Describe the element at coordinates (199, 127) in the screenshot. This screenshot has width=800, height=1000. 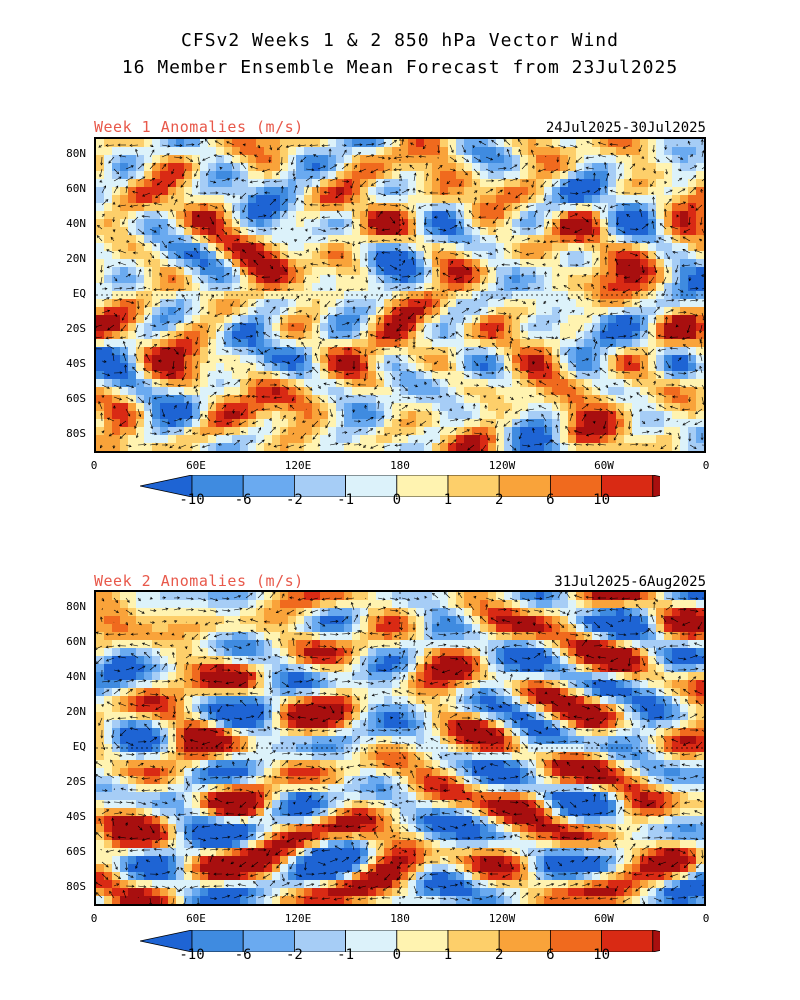
I see `panel1-title: Week 1 Anomalies (m/s)` at that location.